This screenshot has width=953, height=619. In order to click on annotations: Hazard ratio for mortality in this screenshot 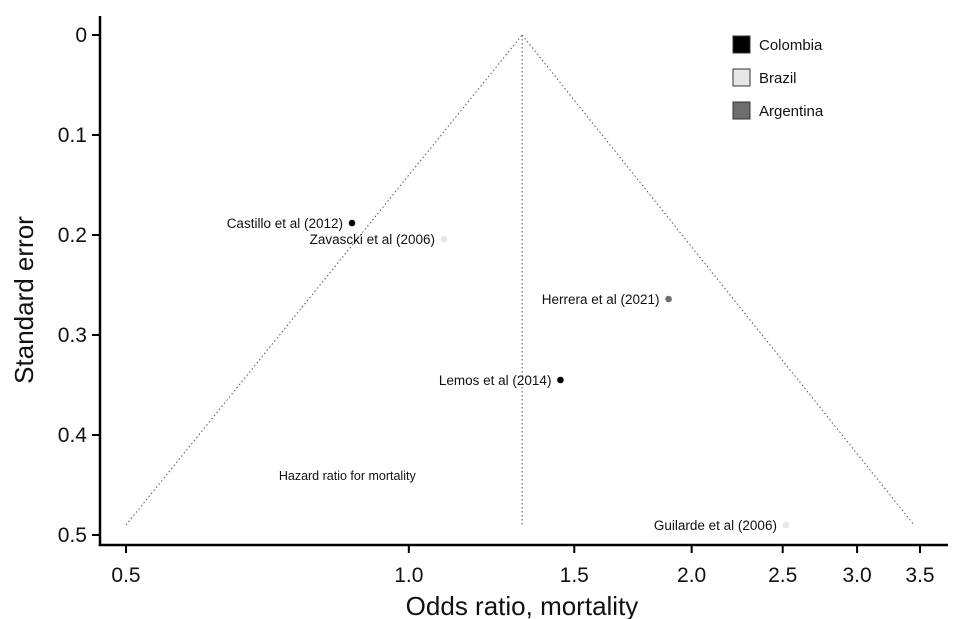, I will do `click(348, 476)`.